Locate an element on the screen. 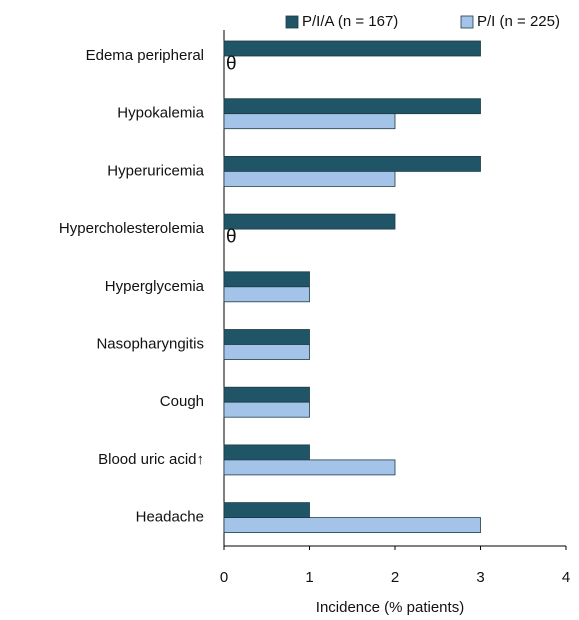 The image size is (579, 620). y-tick-label: Blood uric acid↑ is located at coordinates (151, 459).